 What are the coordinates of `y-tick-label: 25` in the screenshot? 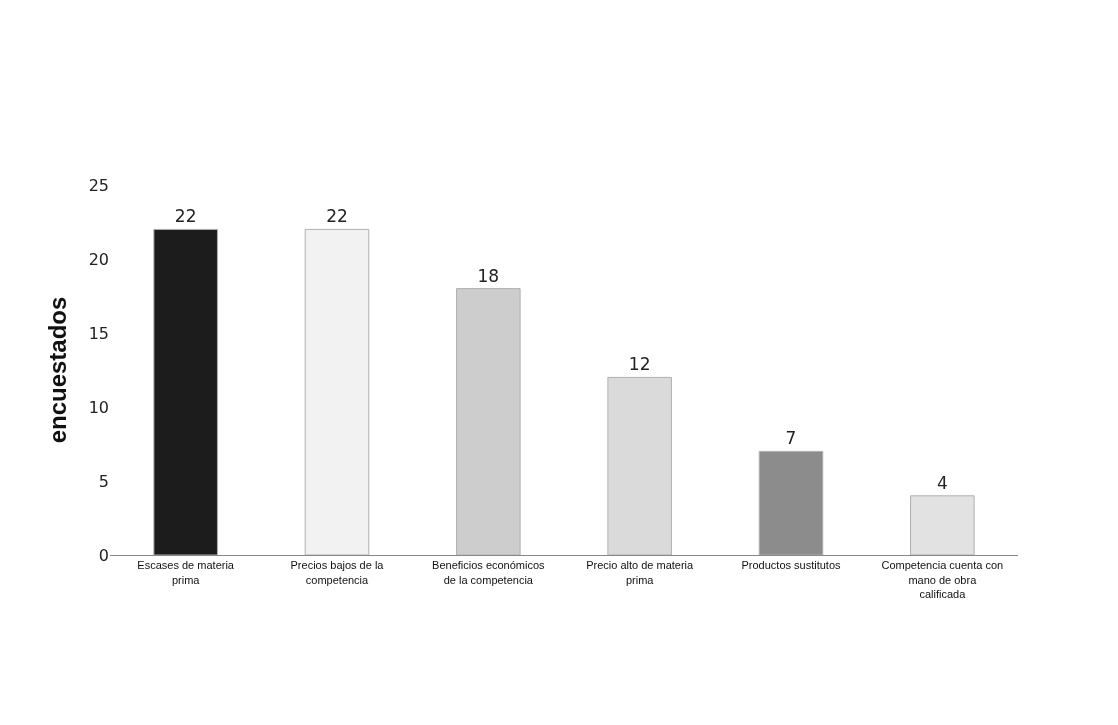 It's located at (98, 185).